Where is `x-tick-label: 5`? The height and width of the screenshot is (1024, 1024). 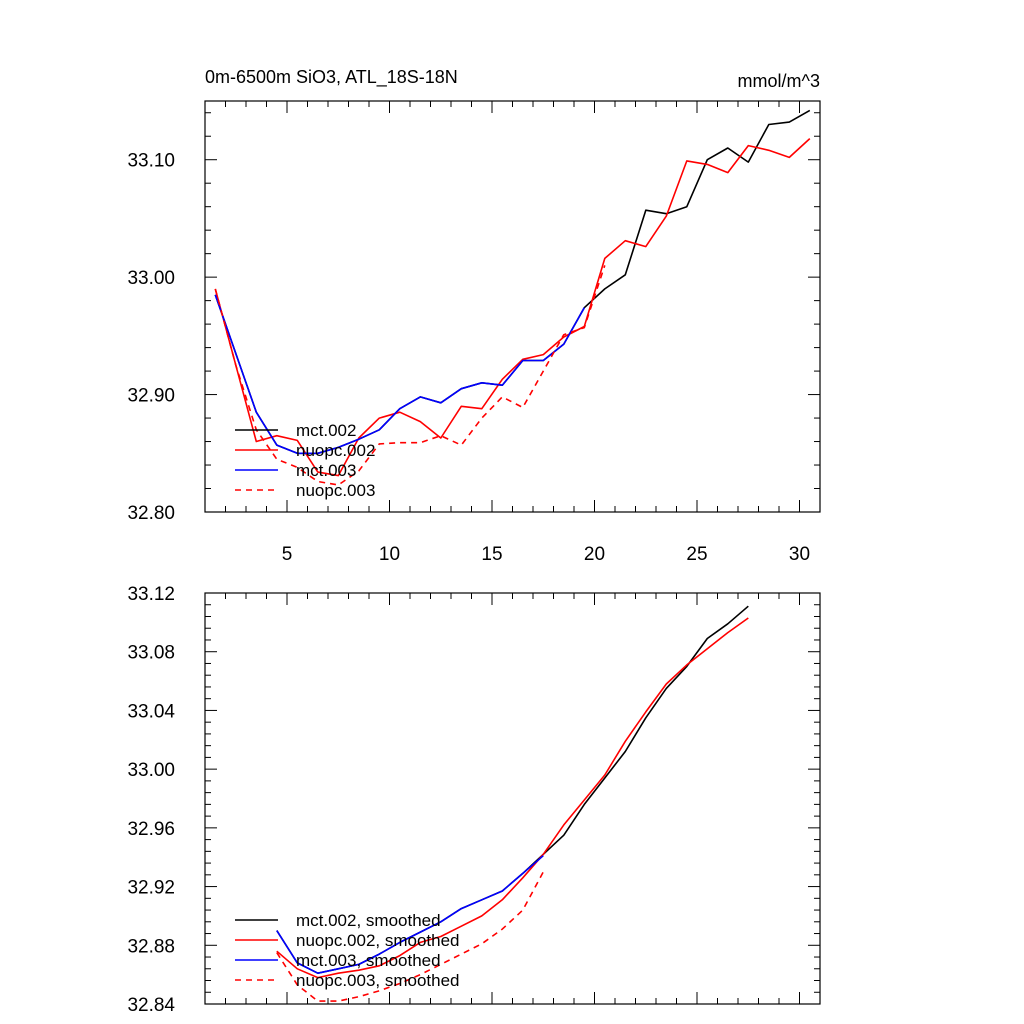 x-tick-label: 5 is located at coordinates (287, 554).